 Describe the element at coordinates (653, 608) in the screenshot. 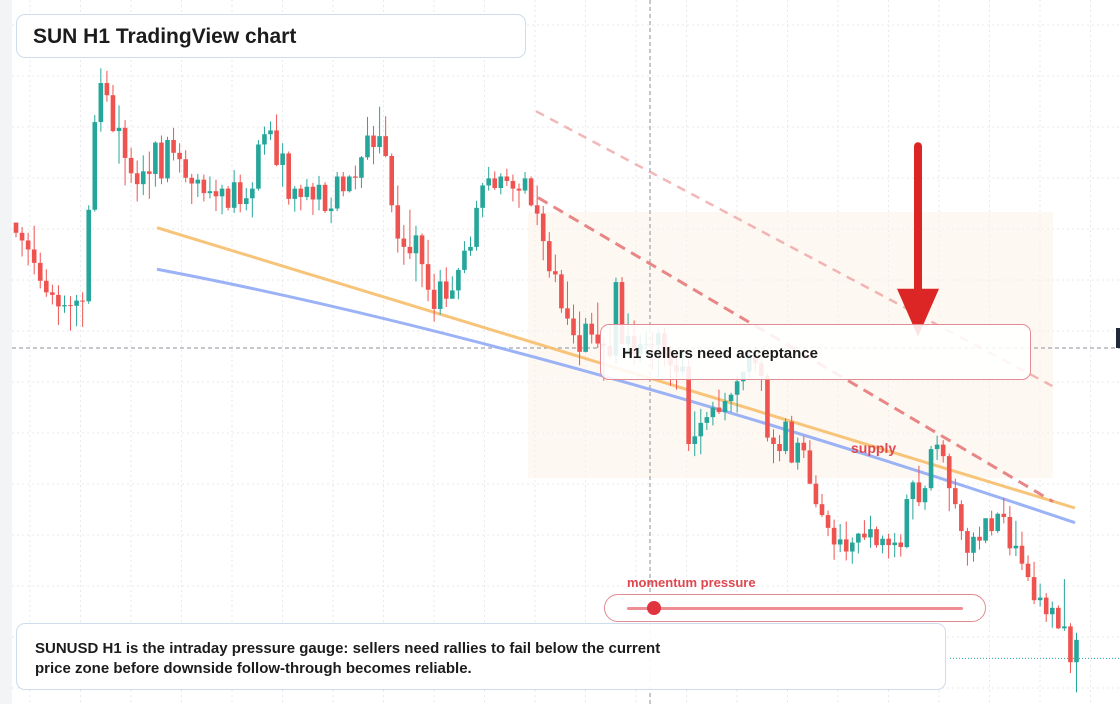

I see `momentum-knob` at that location.